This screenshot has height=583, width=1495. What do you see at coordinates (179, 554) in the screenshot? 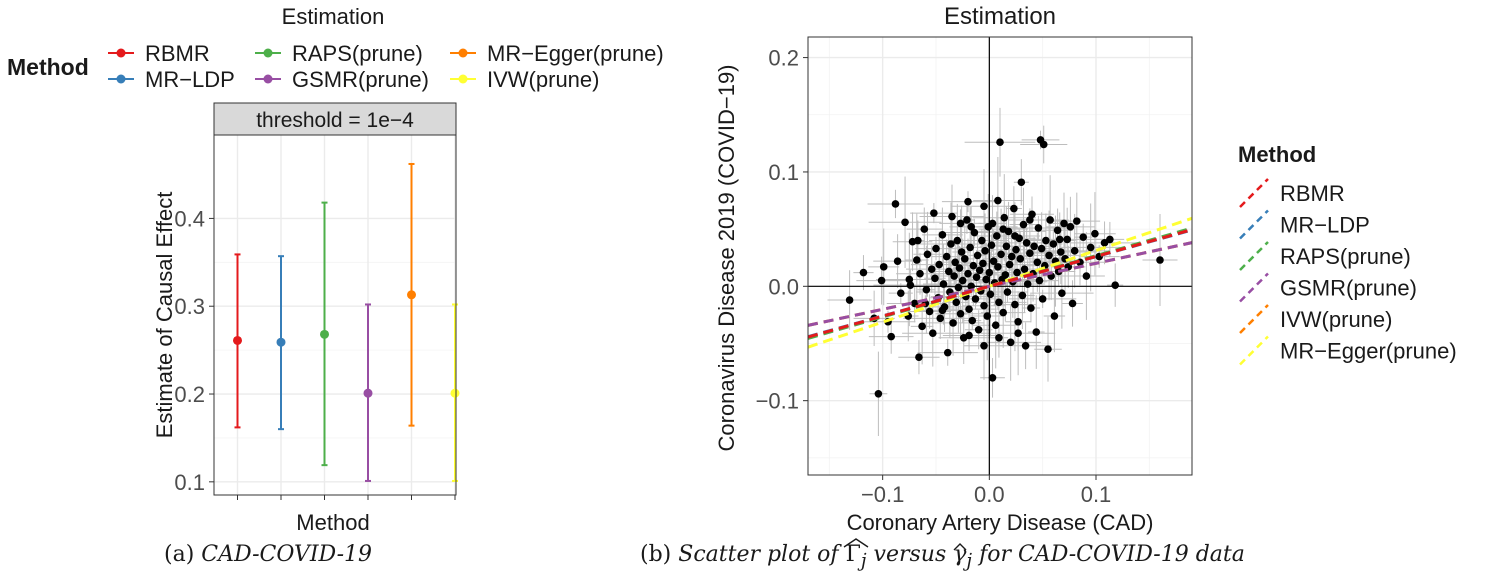
I see `caption-a-label: (a)` at bounding box center [179, 554].